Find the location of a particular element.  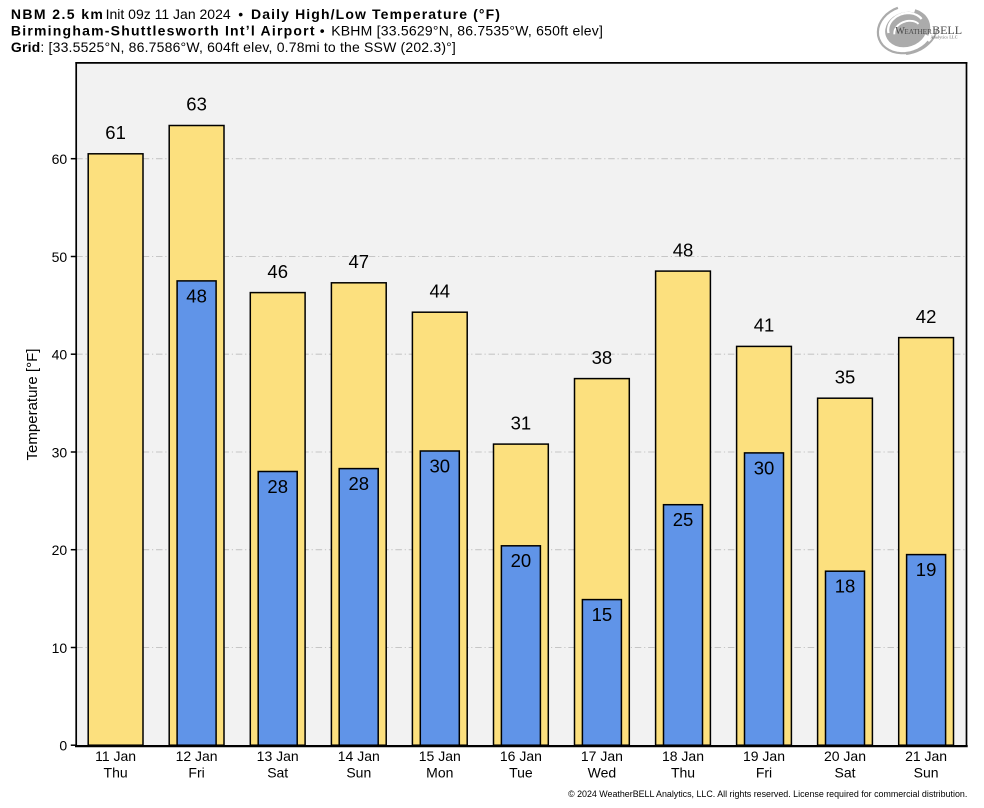

svg-text: 63 is located at coordinates (196, 104).